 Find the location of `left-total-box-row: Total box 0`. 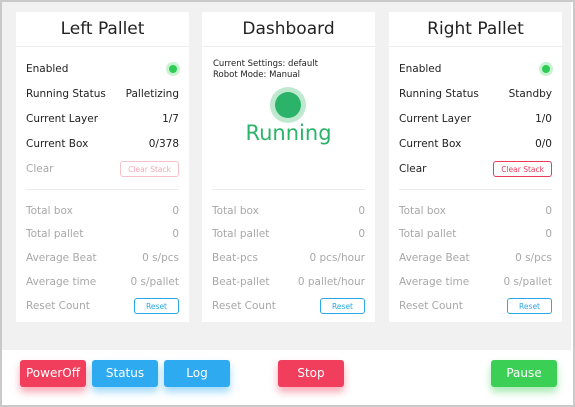

left-total-box-row: Total box 0 is located at coordinates (102, 211).